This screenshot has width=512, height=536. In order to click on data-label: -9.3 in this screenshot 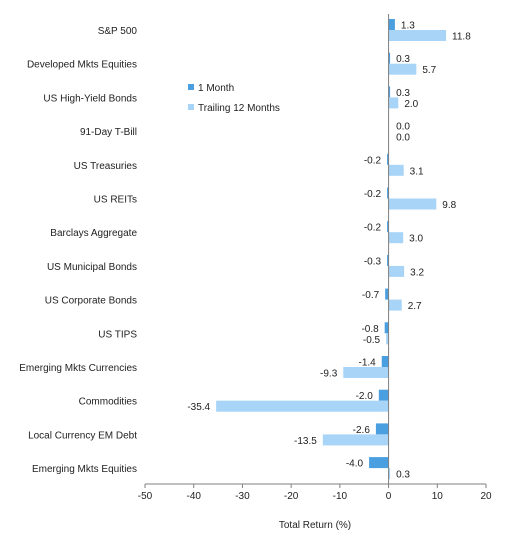, I will do `click(329, 374)`.